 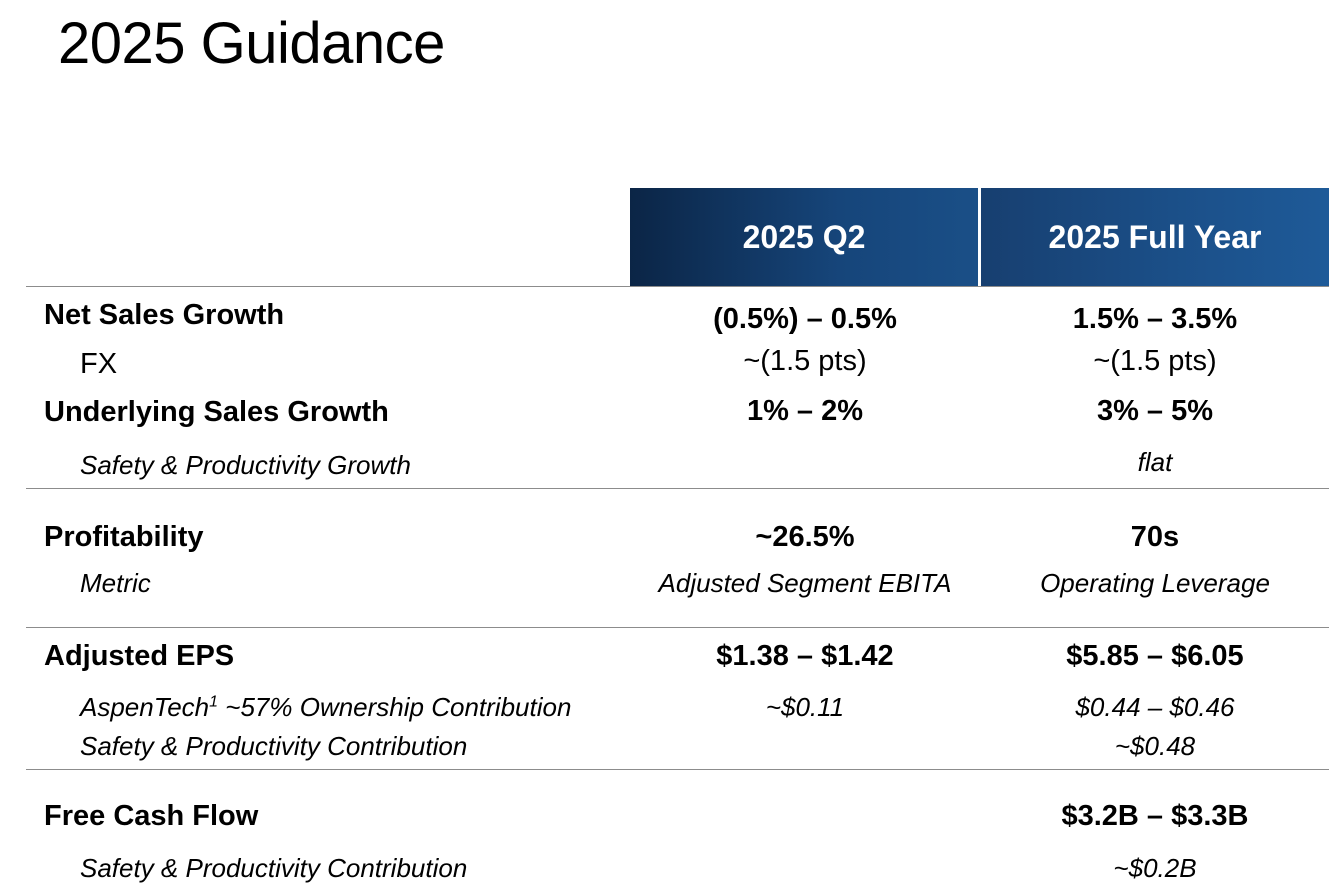 What do you see at coordinates (274, 746) in the screenshot?
I see `row-label-safety-productivity-eps-contribution: Safety & Productivity Contribution` at bounding box center [274, 746].